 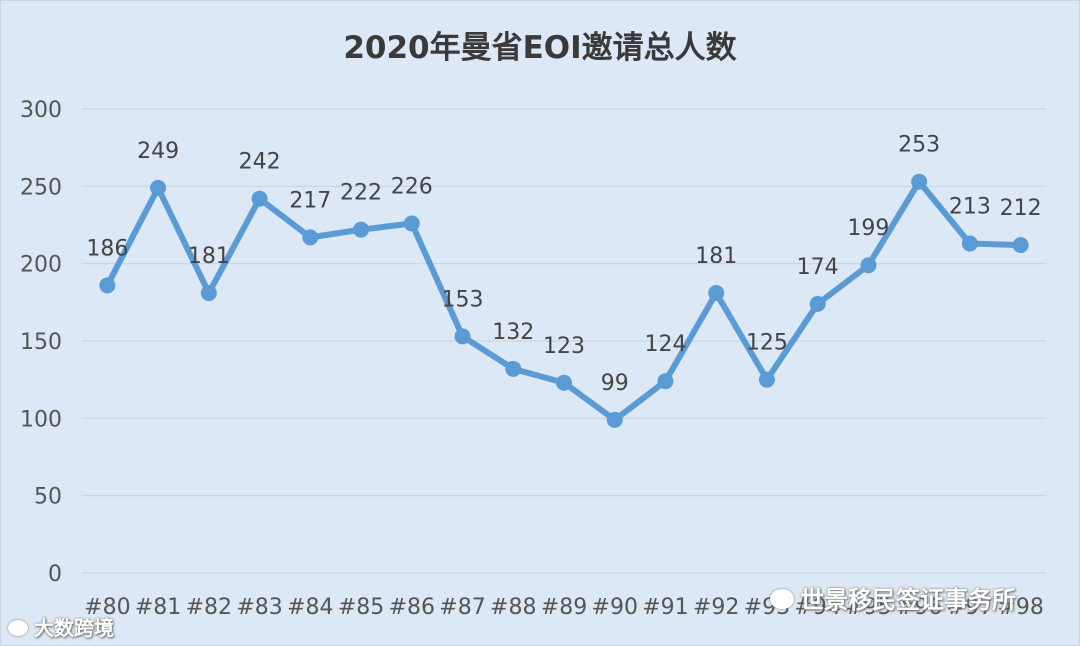 I want to click on data-label: 174, so click(x=818, y=267).